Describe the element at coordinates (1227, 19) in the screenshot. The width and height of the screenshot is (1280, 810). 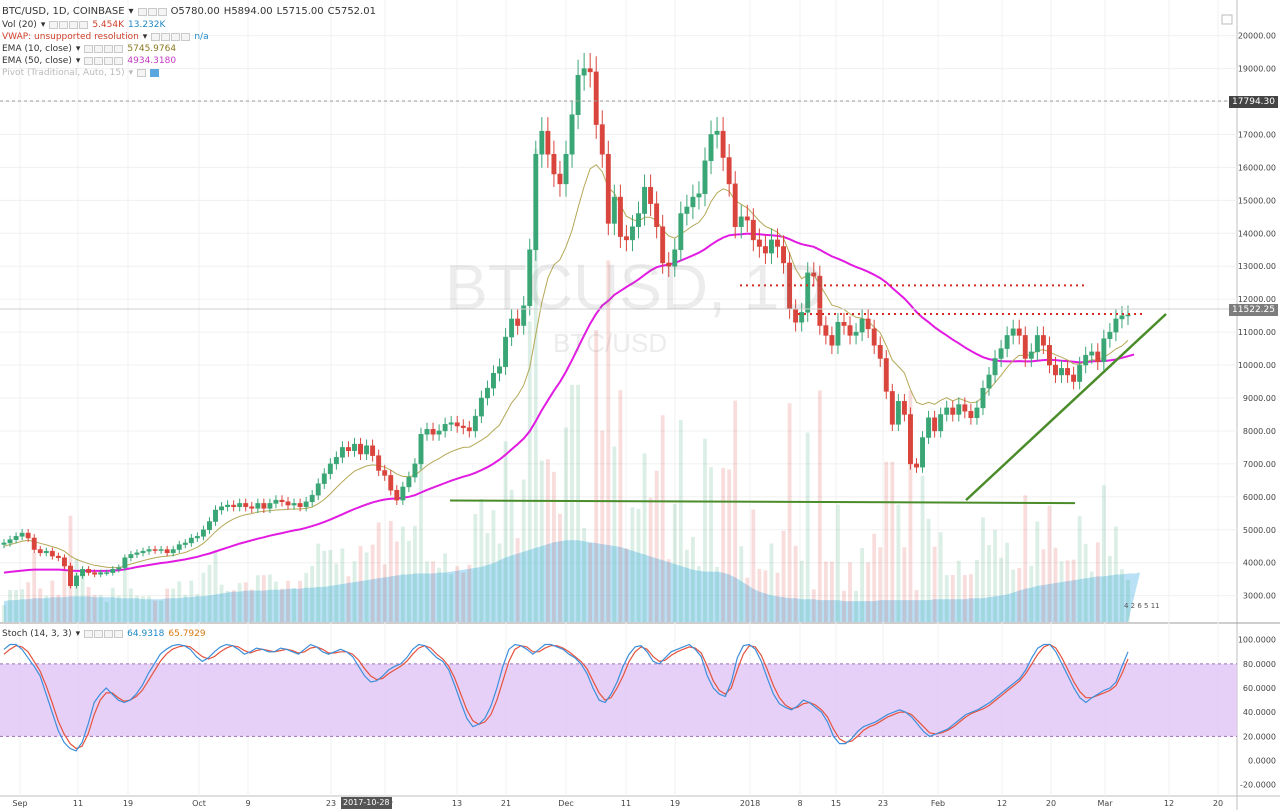
I see `layout-icon` at that location.